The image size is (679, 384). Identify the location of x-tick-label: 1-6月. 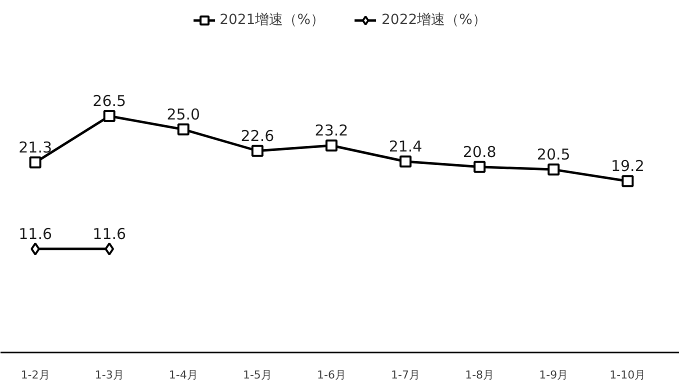
(331, 375).